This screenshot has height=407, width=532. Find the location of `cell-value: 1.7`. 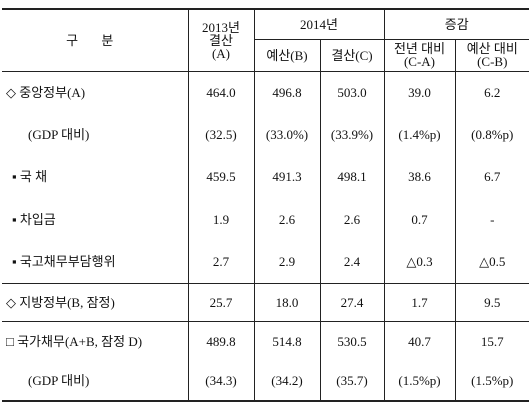

cell-value: 1.7 is located at coordinates (419, 301).